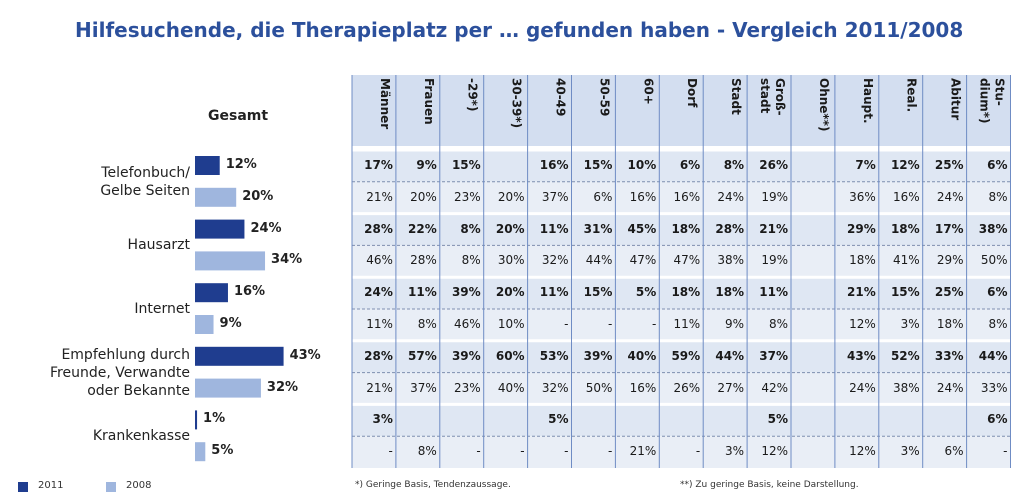  I want to click on category-label: Telefonbuch/ Gelbe Seiten, so click(145, 181).